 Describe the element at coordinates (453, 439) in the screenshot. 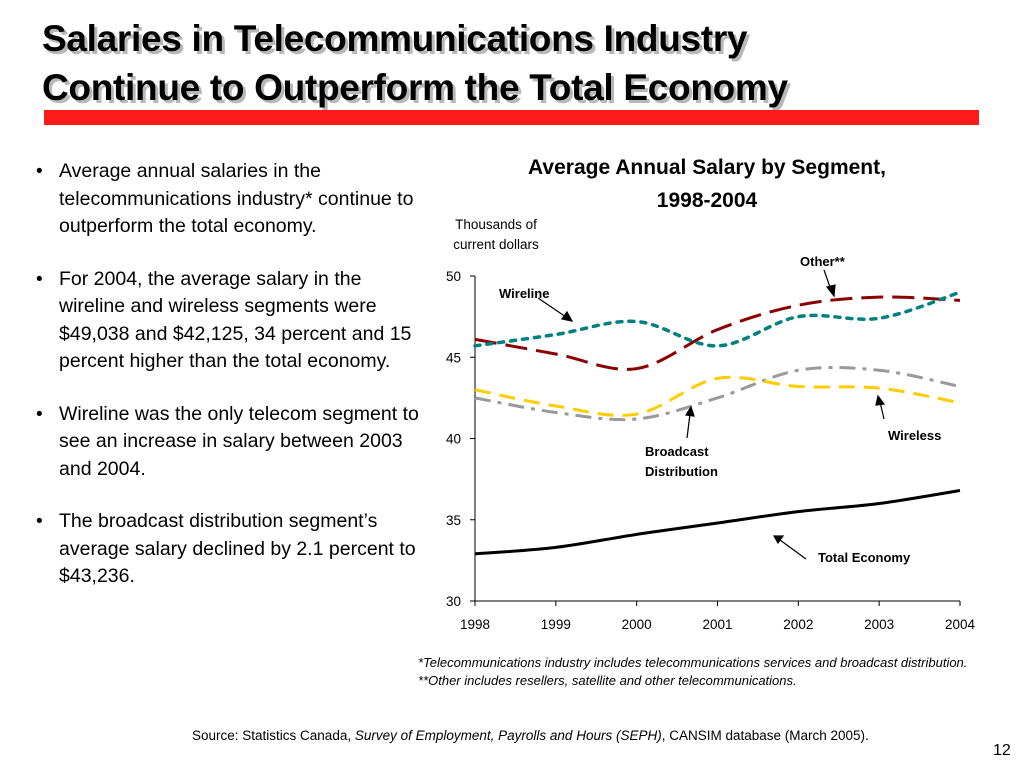

I see `y-tick-label: 40` at that location.